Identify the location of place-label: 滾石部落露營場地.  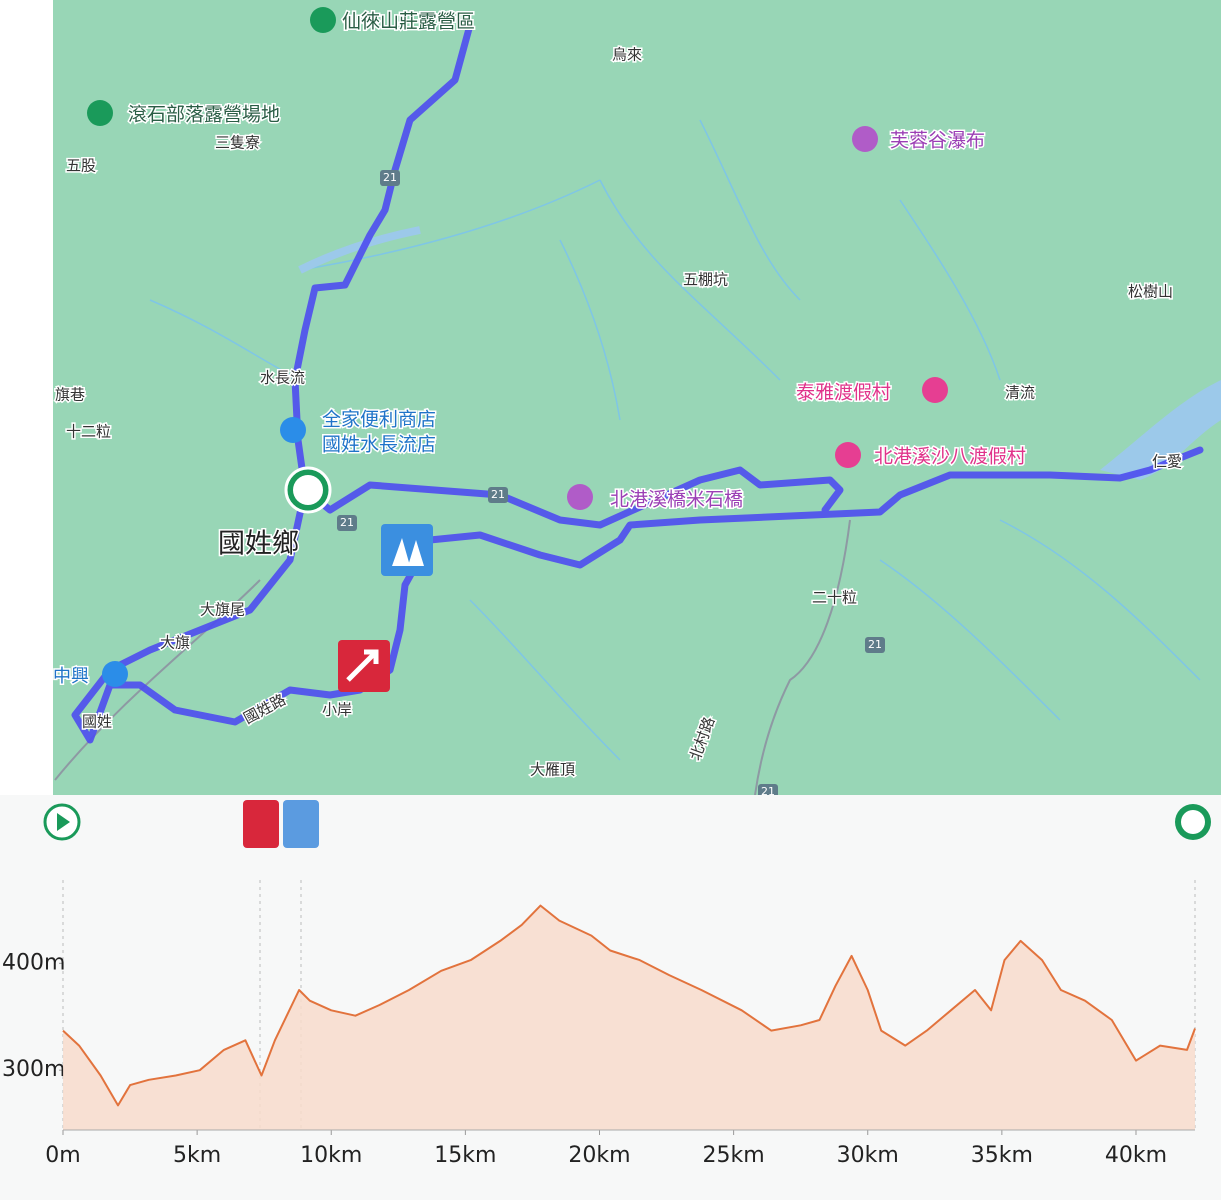
(204, 115).